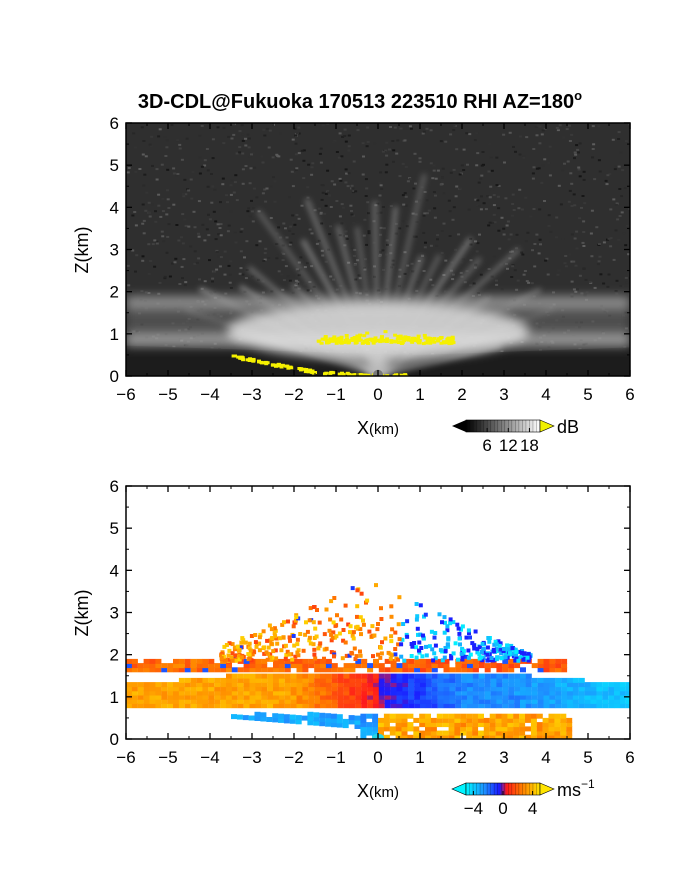 The height and width of the screenshot is (880, 680). What do you see at coordinates (209, 394) in the screenshot?
I see `x-tick-label: −4` at bounding box center [209, 394].